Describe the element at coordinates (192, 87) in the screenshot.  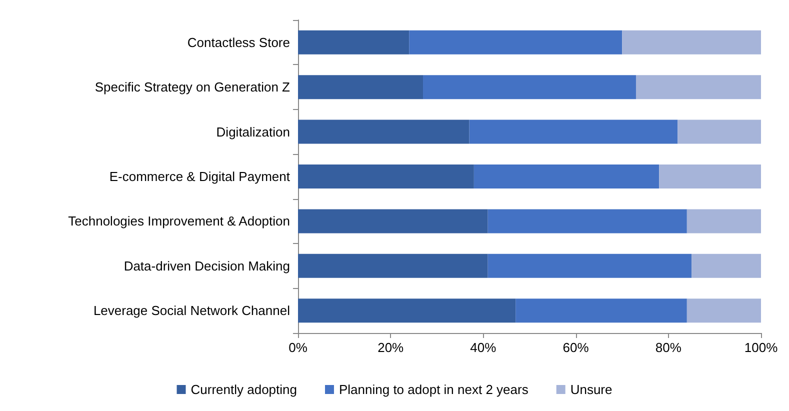
I see `y-tick-label: Specific Strategy on Generation Z` at that location.